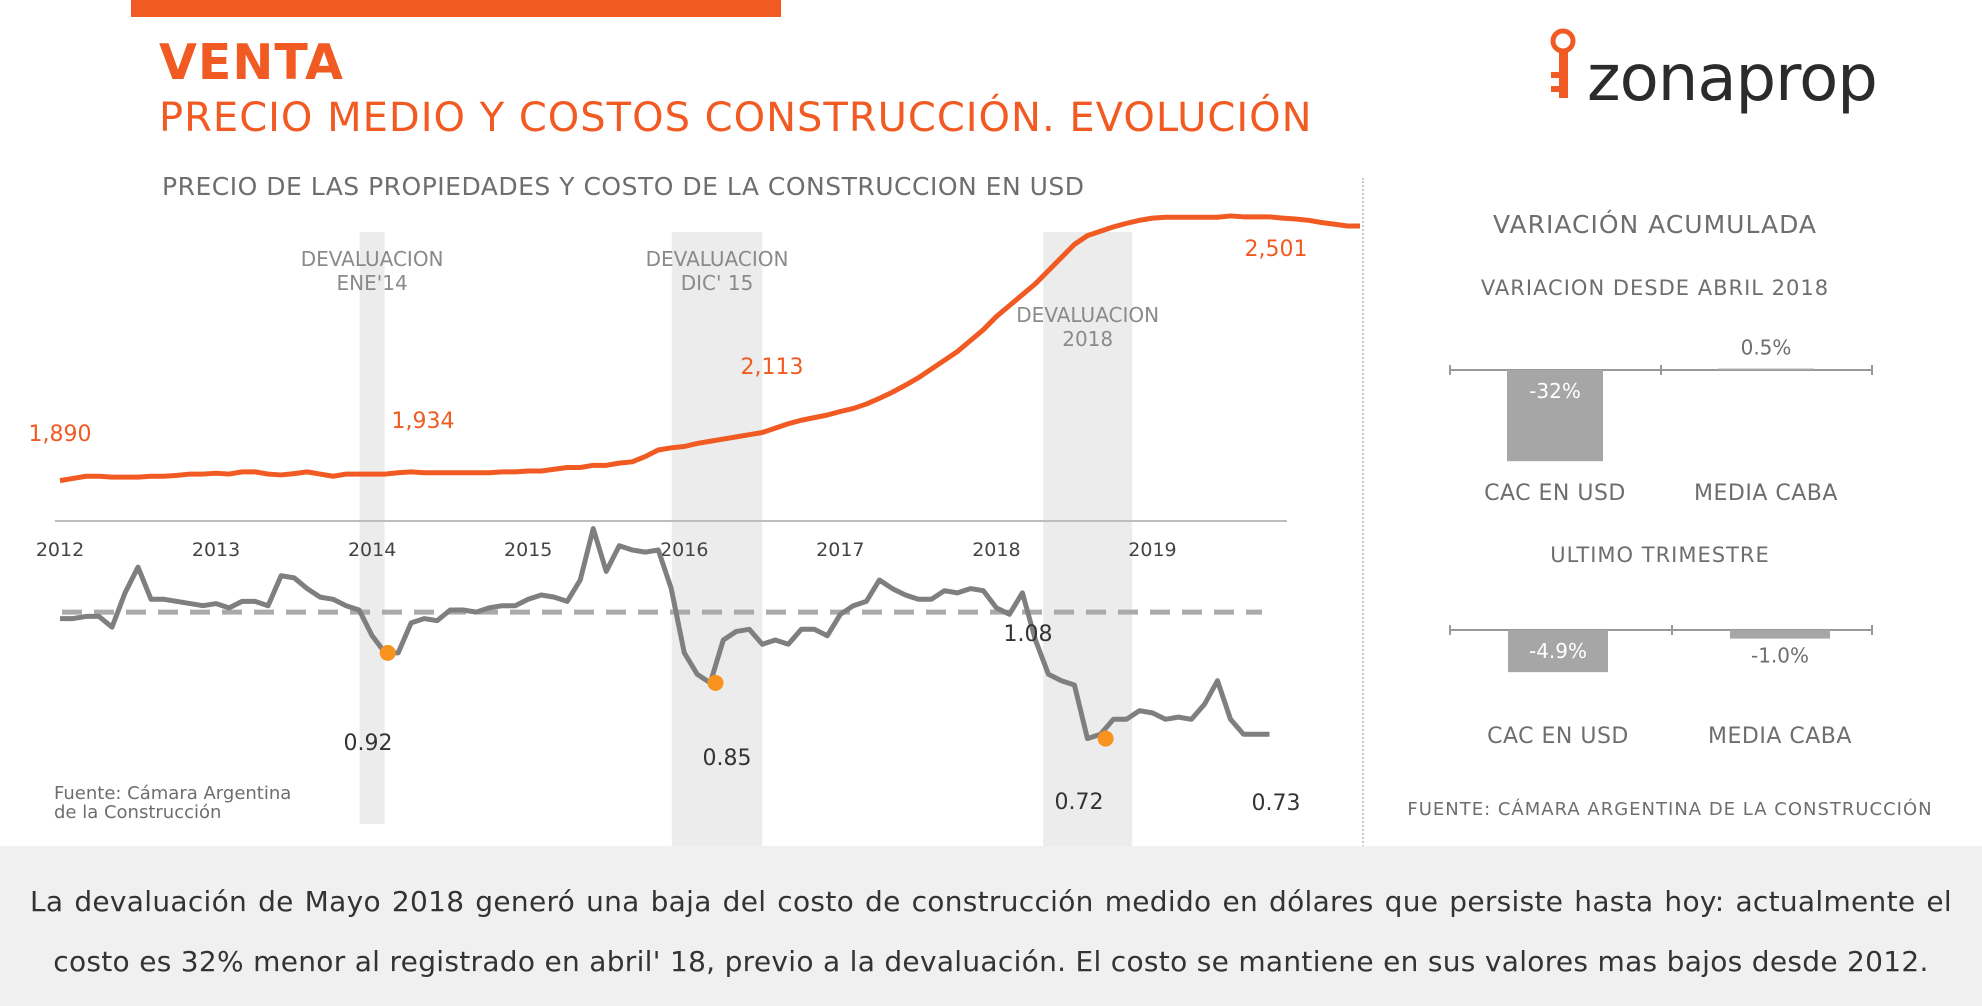  I want to click on side-panel-title: VARIACIÓN ACUMULADA, so click(1655, 224).